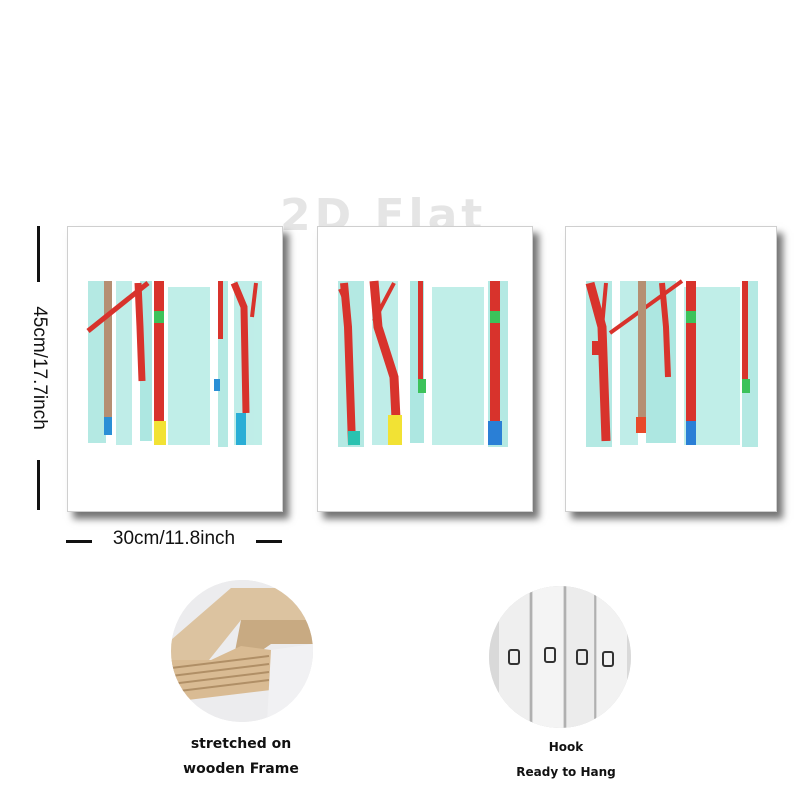 The width and height of the screenshot is (800, 800). I want to click on canvas-panel-center, so click(425, 369).